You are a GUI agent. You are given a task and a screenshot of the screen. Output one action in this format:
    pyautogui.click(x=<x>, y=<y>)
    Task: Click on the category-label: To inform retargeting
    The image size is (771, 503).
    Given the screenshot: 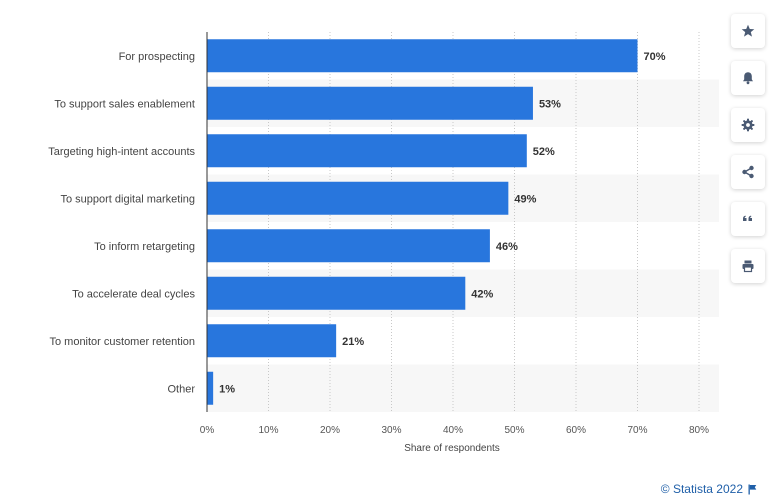 What is the action you would take?
    pyautogui.click(x=144, y=247)
    